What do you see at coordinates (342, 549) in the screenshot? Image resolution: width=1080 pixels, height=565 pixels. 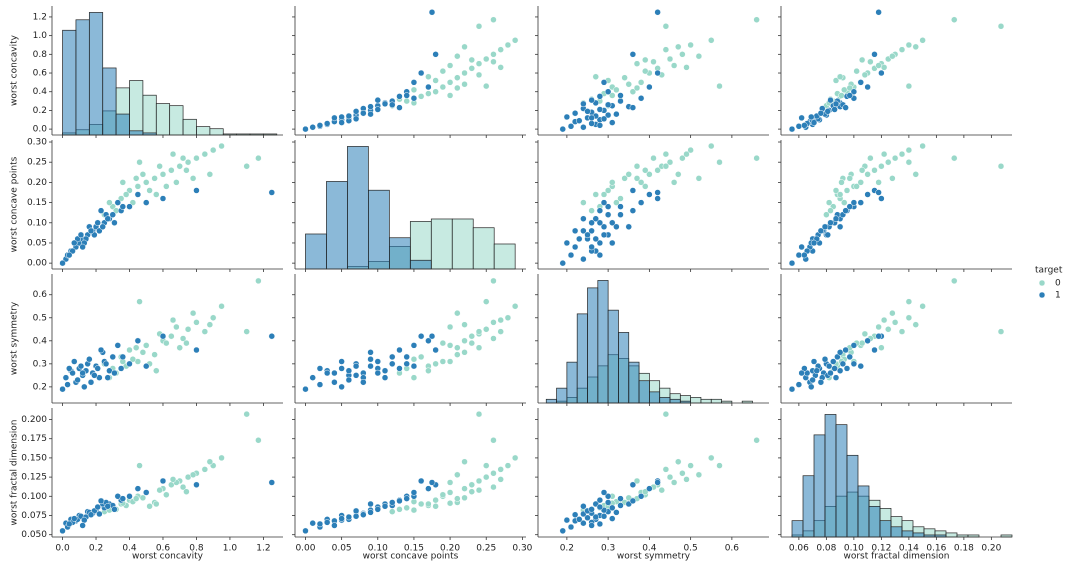 I see `x-tick-label: 0.05` at bounding box center [342, 549].